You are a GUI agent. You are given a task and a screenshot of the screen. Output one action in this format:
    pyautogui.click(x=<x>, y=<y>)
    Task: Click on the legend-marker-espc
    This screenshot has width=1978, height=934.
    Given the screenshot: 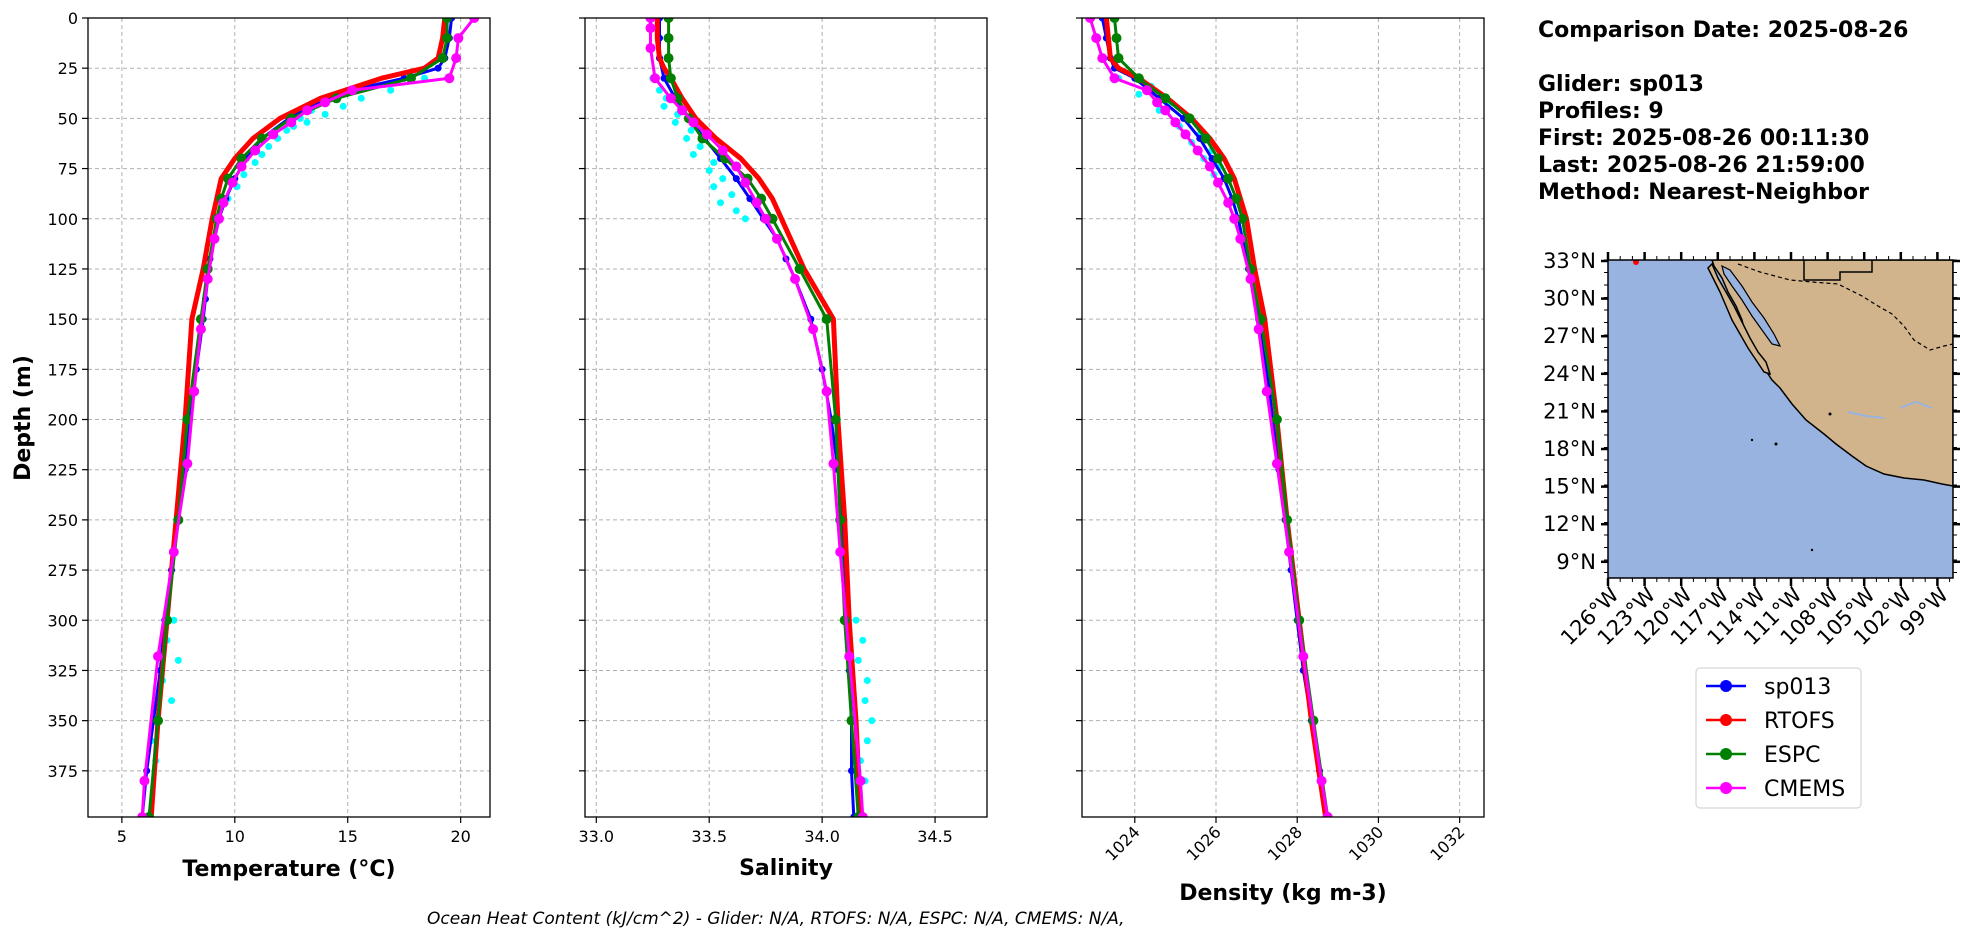 What is the action you would take?
    pyautogui.click(x=1726, y=754)
    